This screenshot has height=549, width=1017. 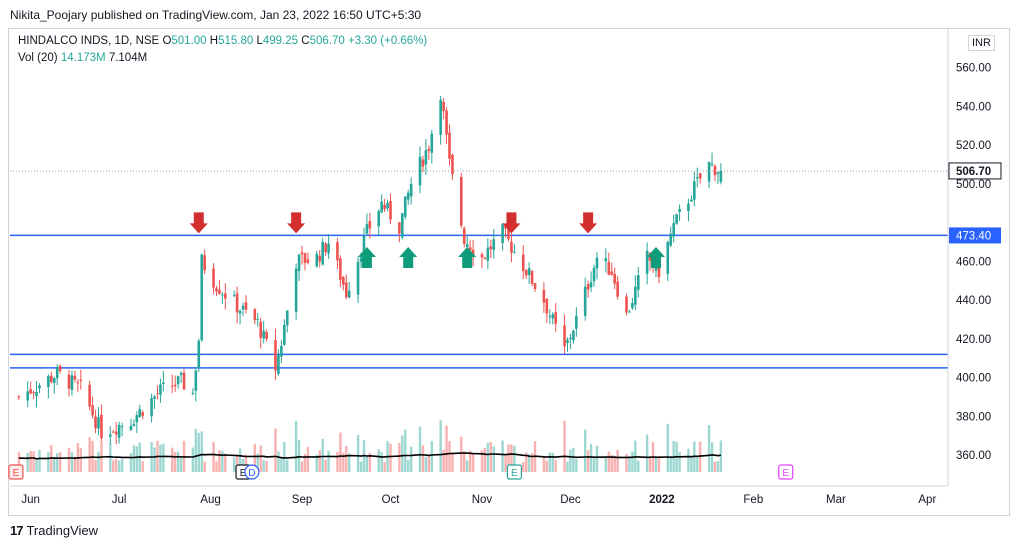 I want to click on event-marker-label: E, so click(x=243, y=473).